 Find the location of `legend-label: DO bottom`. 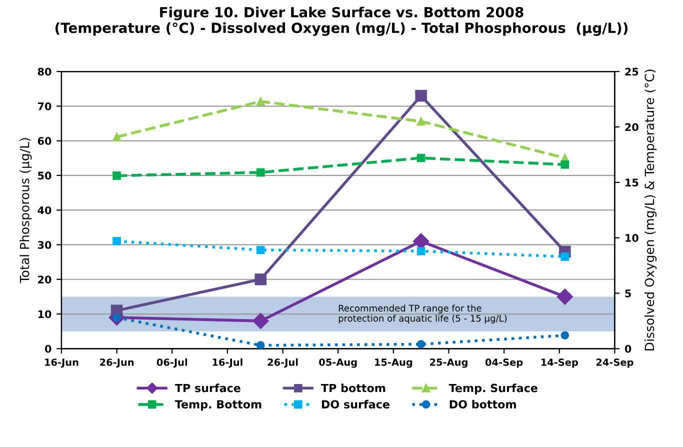

legend-label: DO bottom is located at coordinates (483, 404).